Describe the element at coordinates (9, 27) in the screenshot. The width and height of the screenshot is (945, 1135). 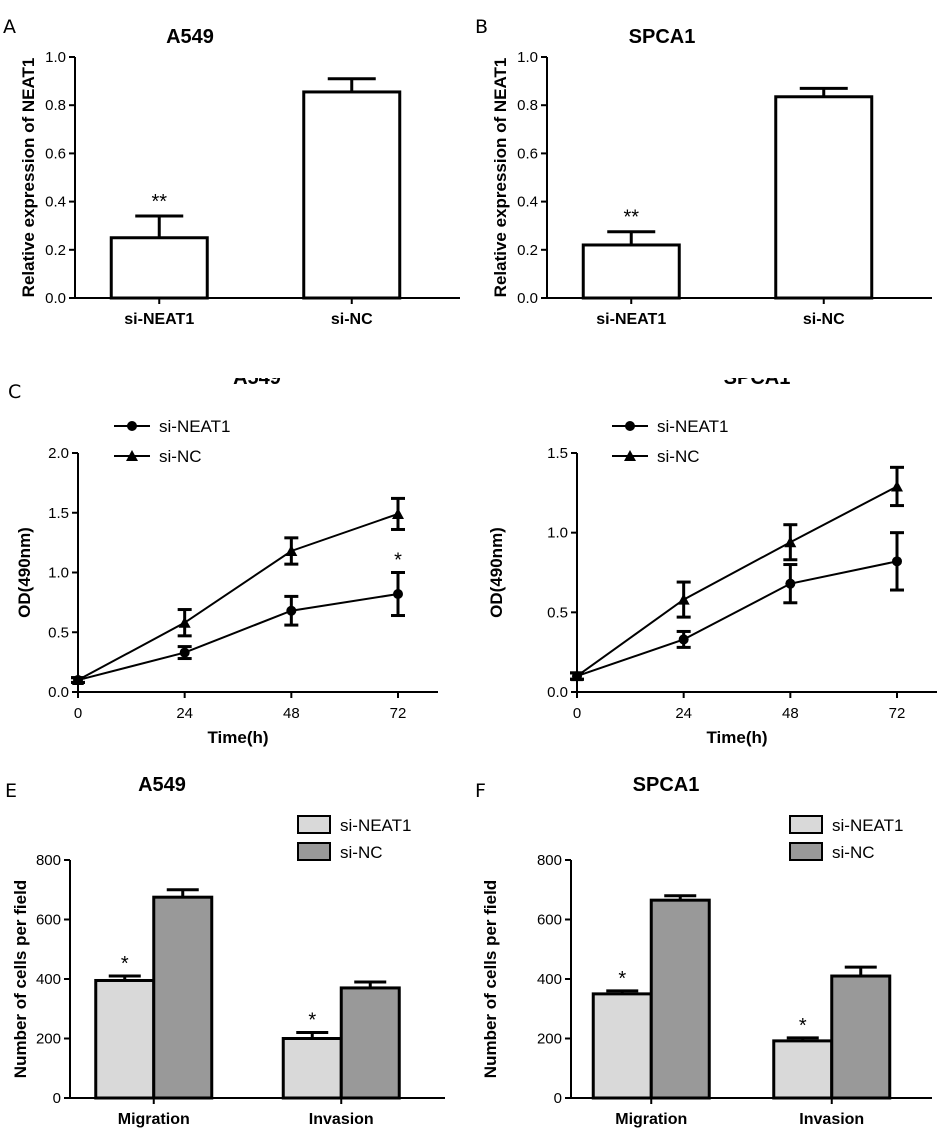
I see `panel-letter: A` at that location.